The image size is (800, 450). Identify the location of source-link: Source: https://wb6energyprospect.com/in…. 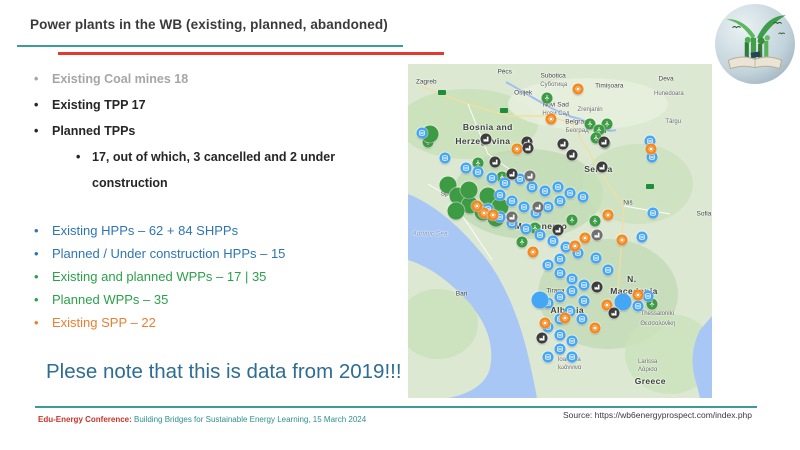
(657, 415).